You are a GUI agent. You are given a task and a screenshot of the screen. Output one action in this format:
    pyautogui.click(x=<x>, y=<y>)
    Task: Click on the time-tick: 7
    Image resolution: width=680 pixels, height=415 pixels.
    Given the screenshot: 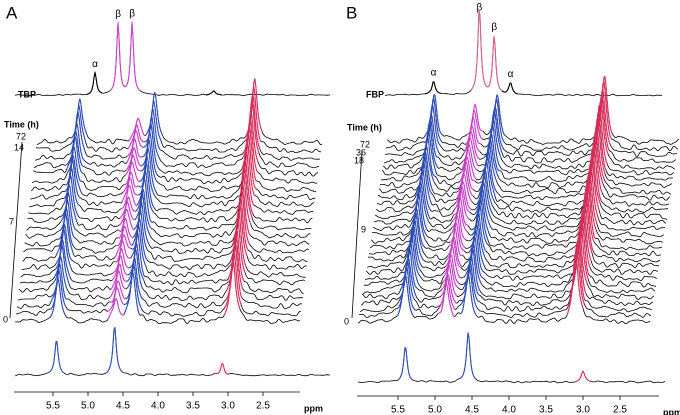 What is the action you would take?
    pyautogui.click(x=11, y=221)
    